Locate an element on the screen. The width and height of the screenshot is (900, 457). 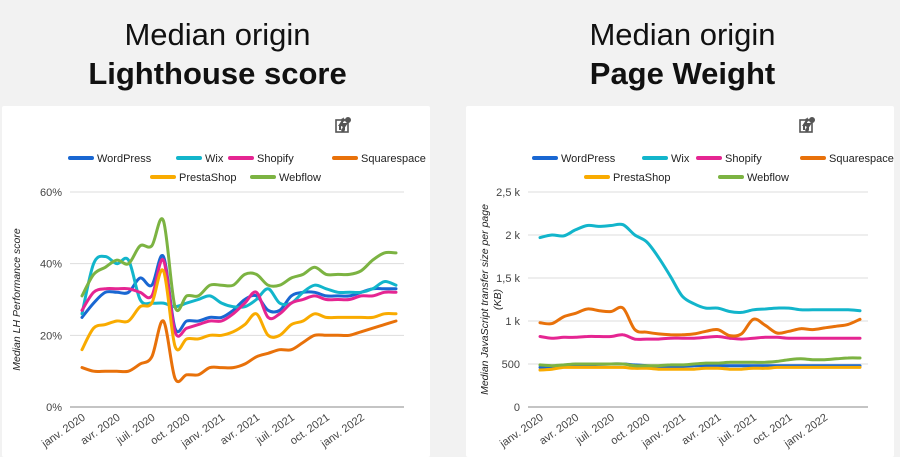
series-line-wix is located at coordinates (700, 268).